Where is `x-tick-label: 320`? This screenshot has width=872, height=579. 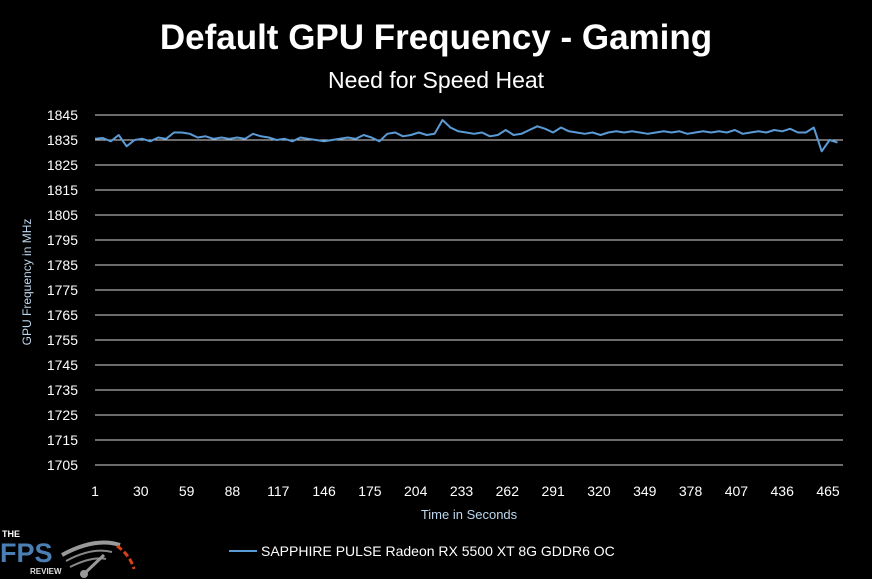
x-tick-label: 320 is located at coordinates (599, 491).